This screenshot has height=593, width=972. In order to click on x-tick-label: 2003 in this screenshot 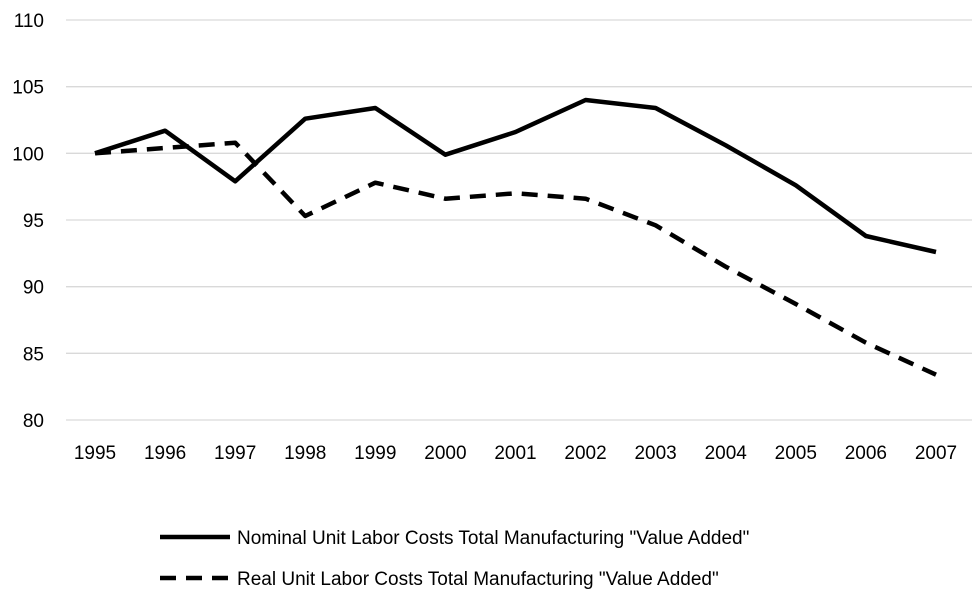, I will do `click(655, 453)`.